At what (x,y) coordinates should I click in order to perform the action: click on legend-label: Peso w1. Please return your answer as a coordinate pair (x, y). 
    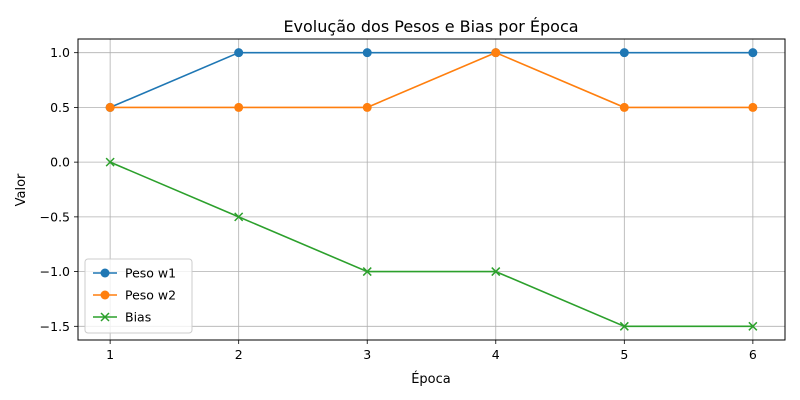
    Looking at the image, I should click on (150, 273).